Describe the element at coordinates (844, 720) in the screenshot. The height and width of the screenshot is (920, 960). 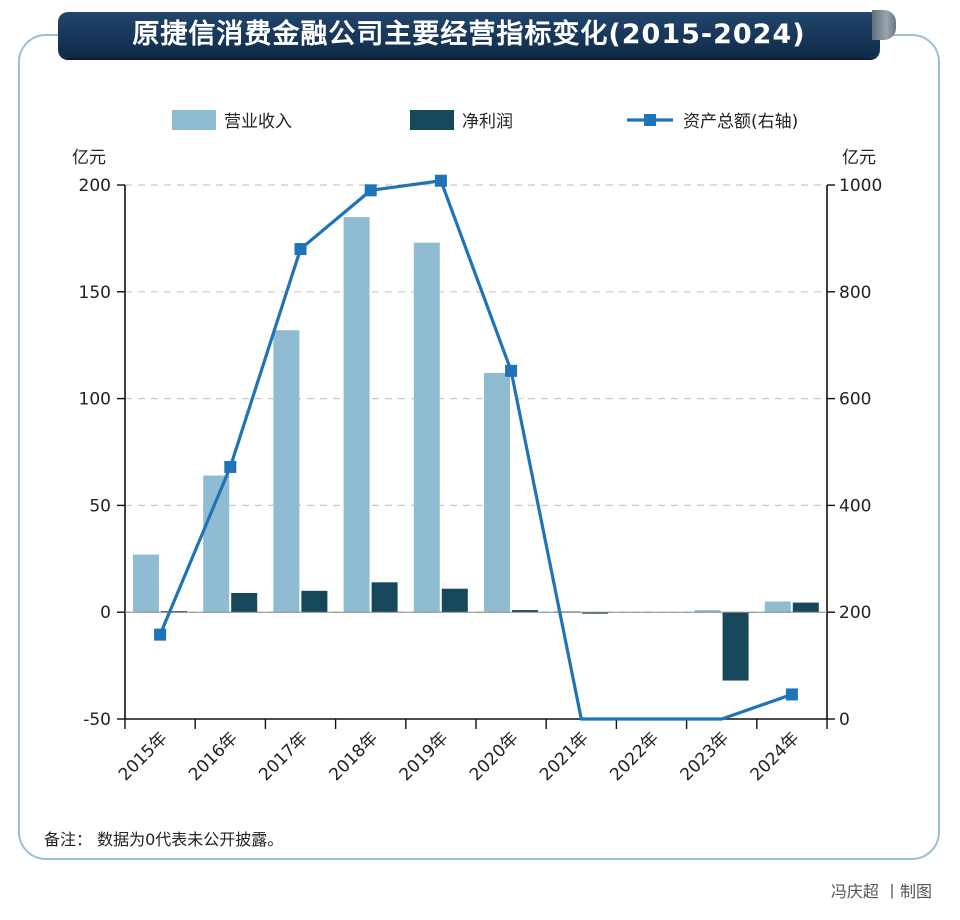
I see `right-tick-label: 0` at that location.